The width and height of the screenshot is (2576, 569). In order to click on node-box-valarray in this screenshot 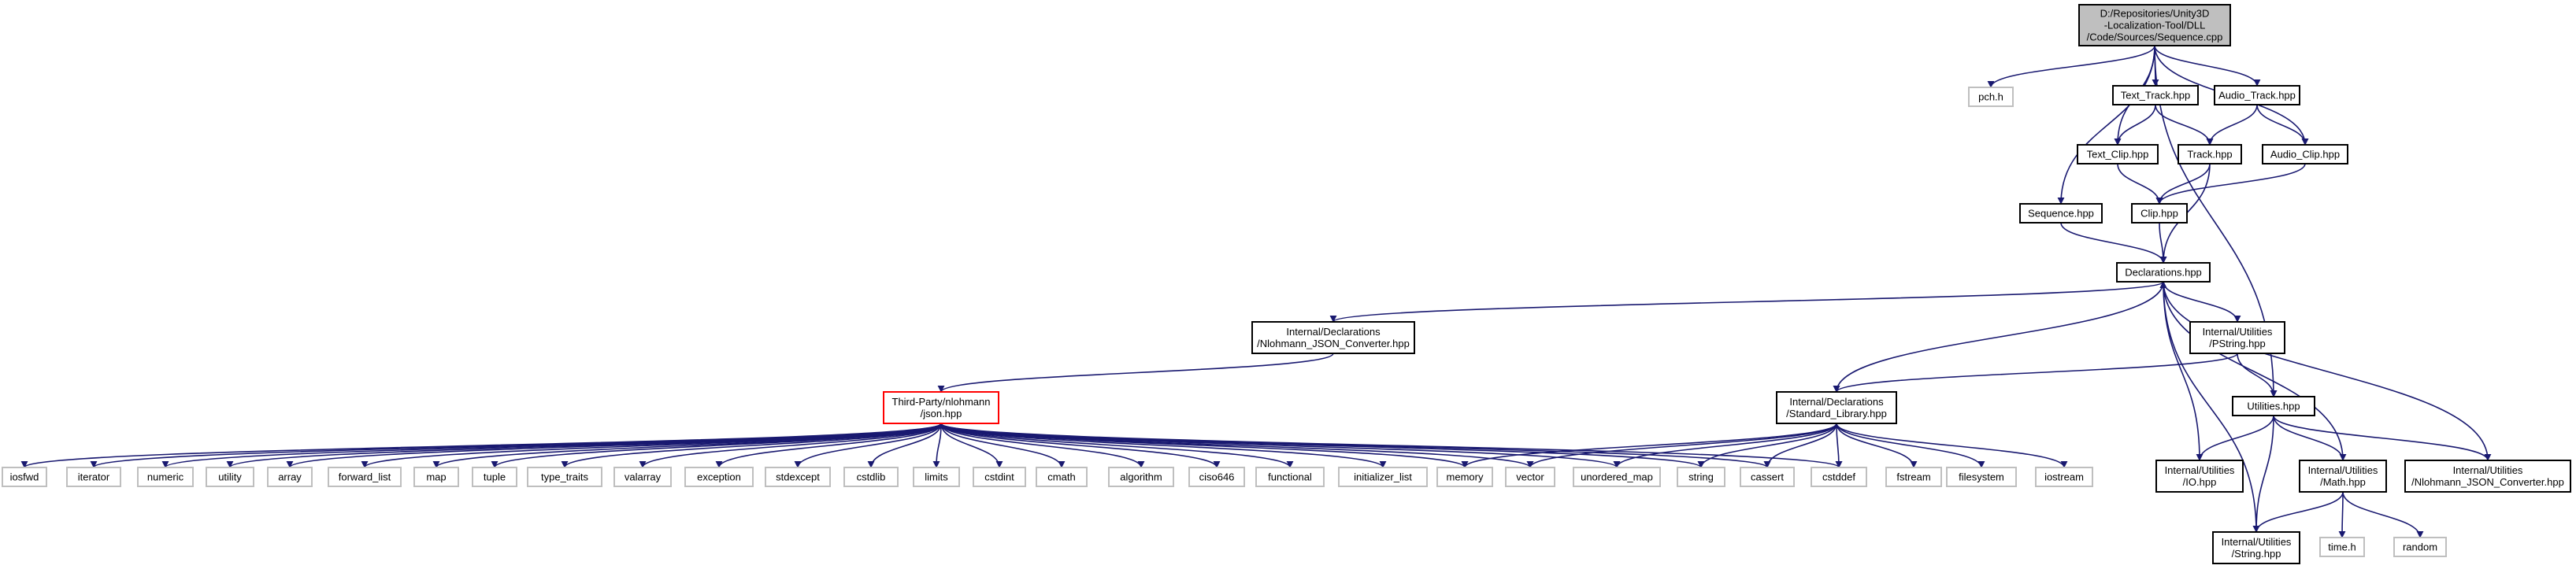, I will do `click(642, 477)`.